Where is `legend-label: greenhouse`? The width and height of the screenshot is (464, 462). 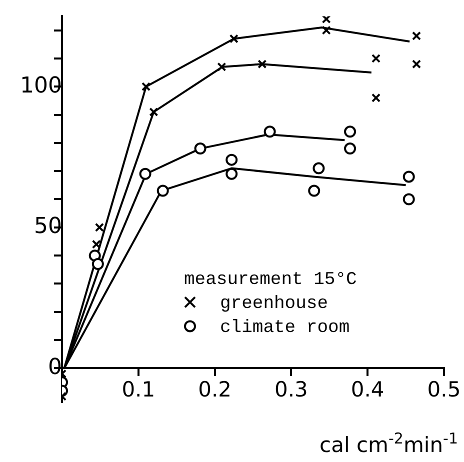
legend-label: greenhouse is located at coordinates (274, 304).